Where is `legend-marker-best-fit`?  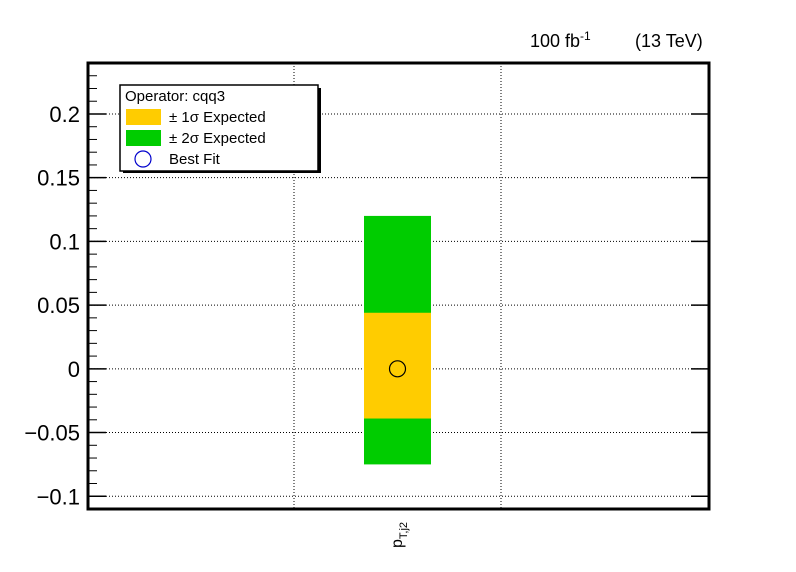 legend-marker-best-fit is located at coordinates (143, 159).